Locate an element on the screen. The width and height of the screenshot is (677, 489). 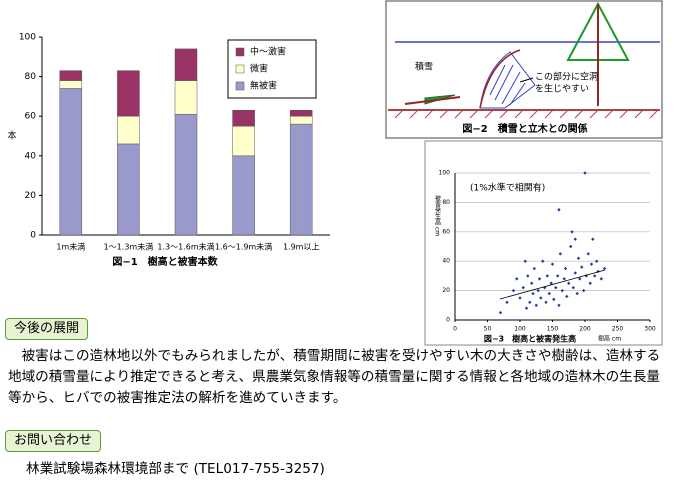
annotation: (1%水準で相関有) is located at coordinates (507, 188).